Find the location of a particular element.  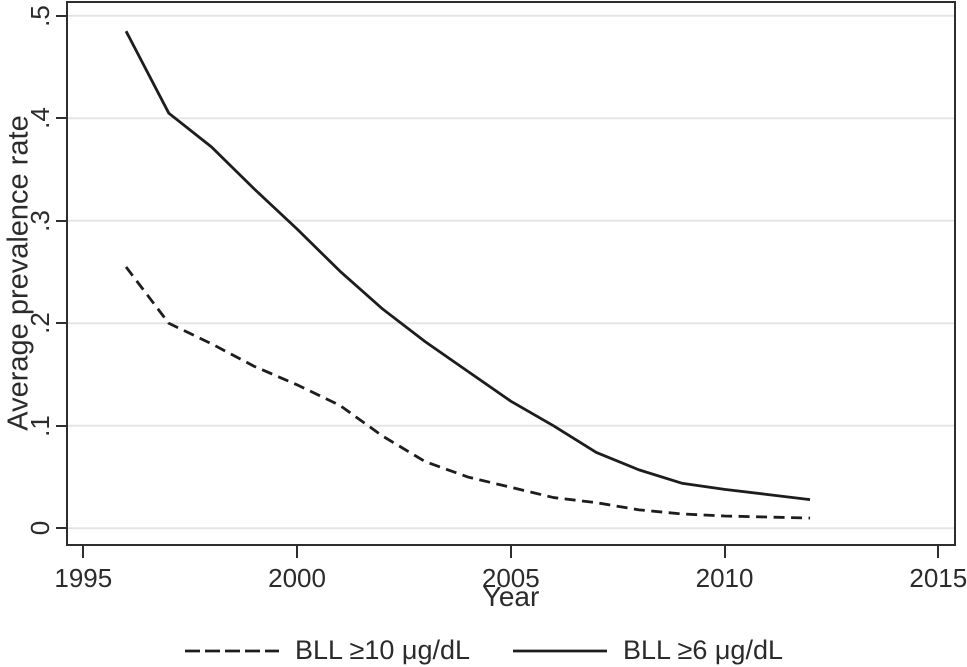

x-tick-label: 2000 is located at coordinates (297, 578).